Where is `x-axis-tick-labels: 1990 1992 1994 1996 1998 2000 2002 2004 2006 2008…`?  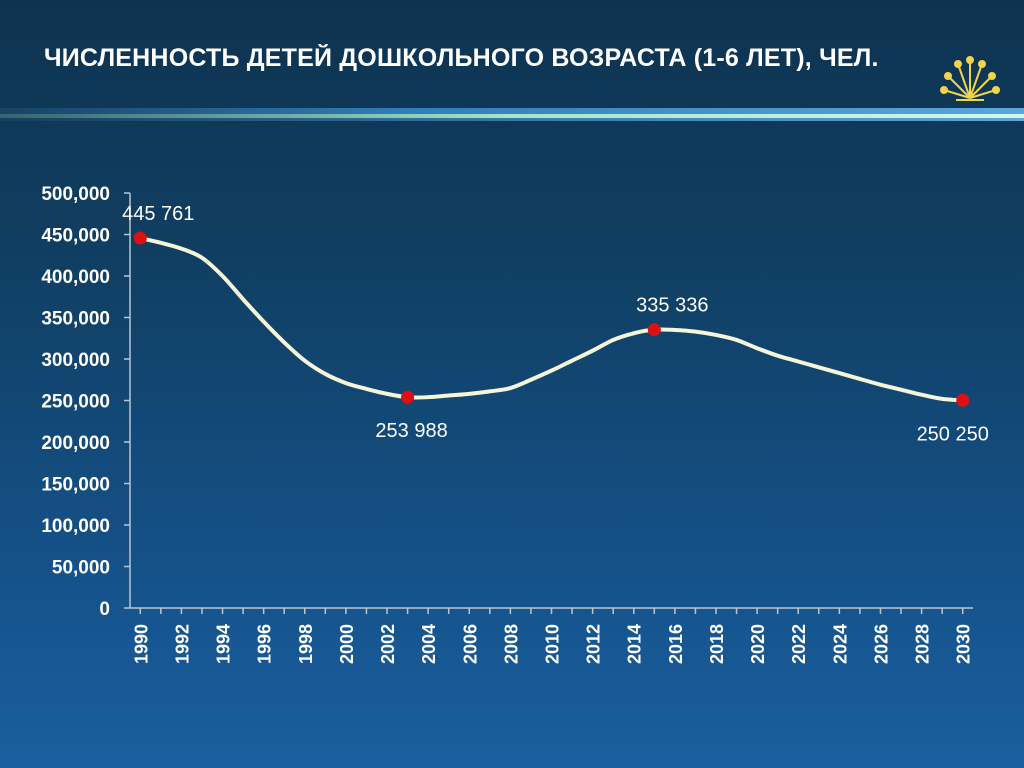
x-axis-tick-labels: 1990 1992 1994 1996 1998 2000 2002 2004 2006 2008… is located at coordinates (552, 644).